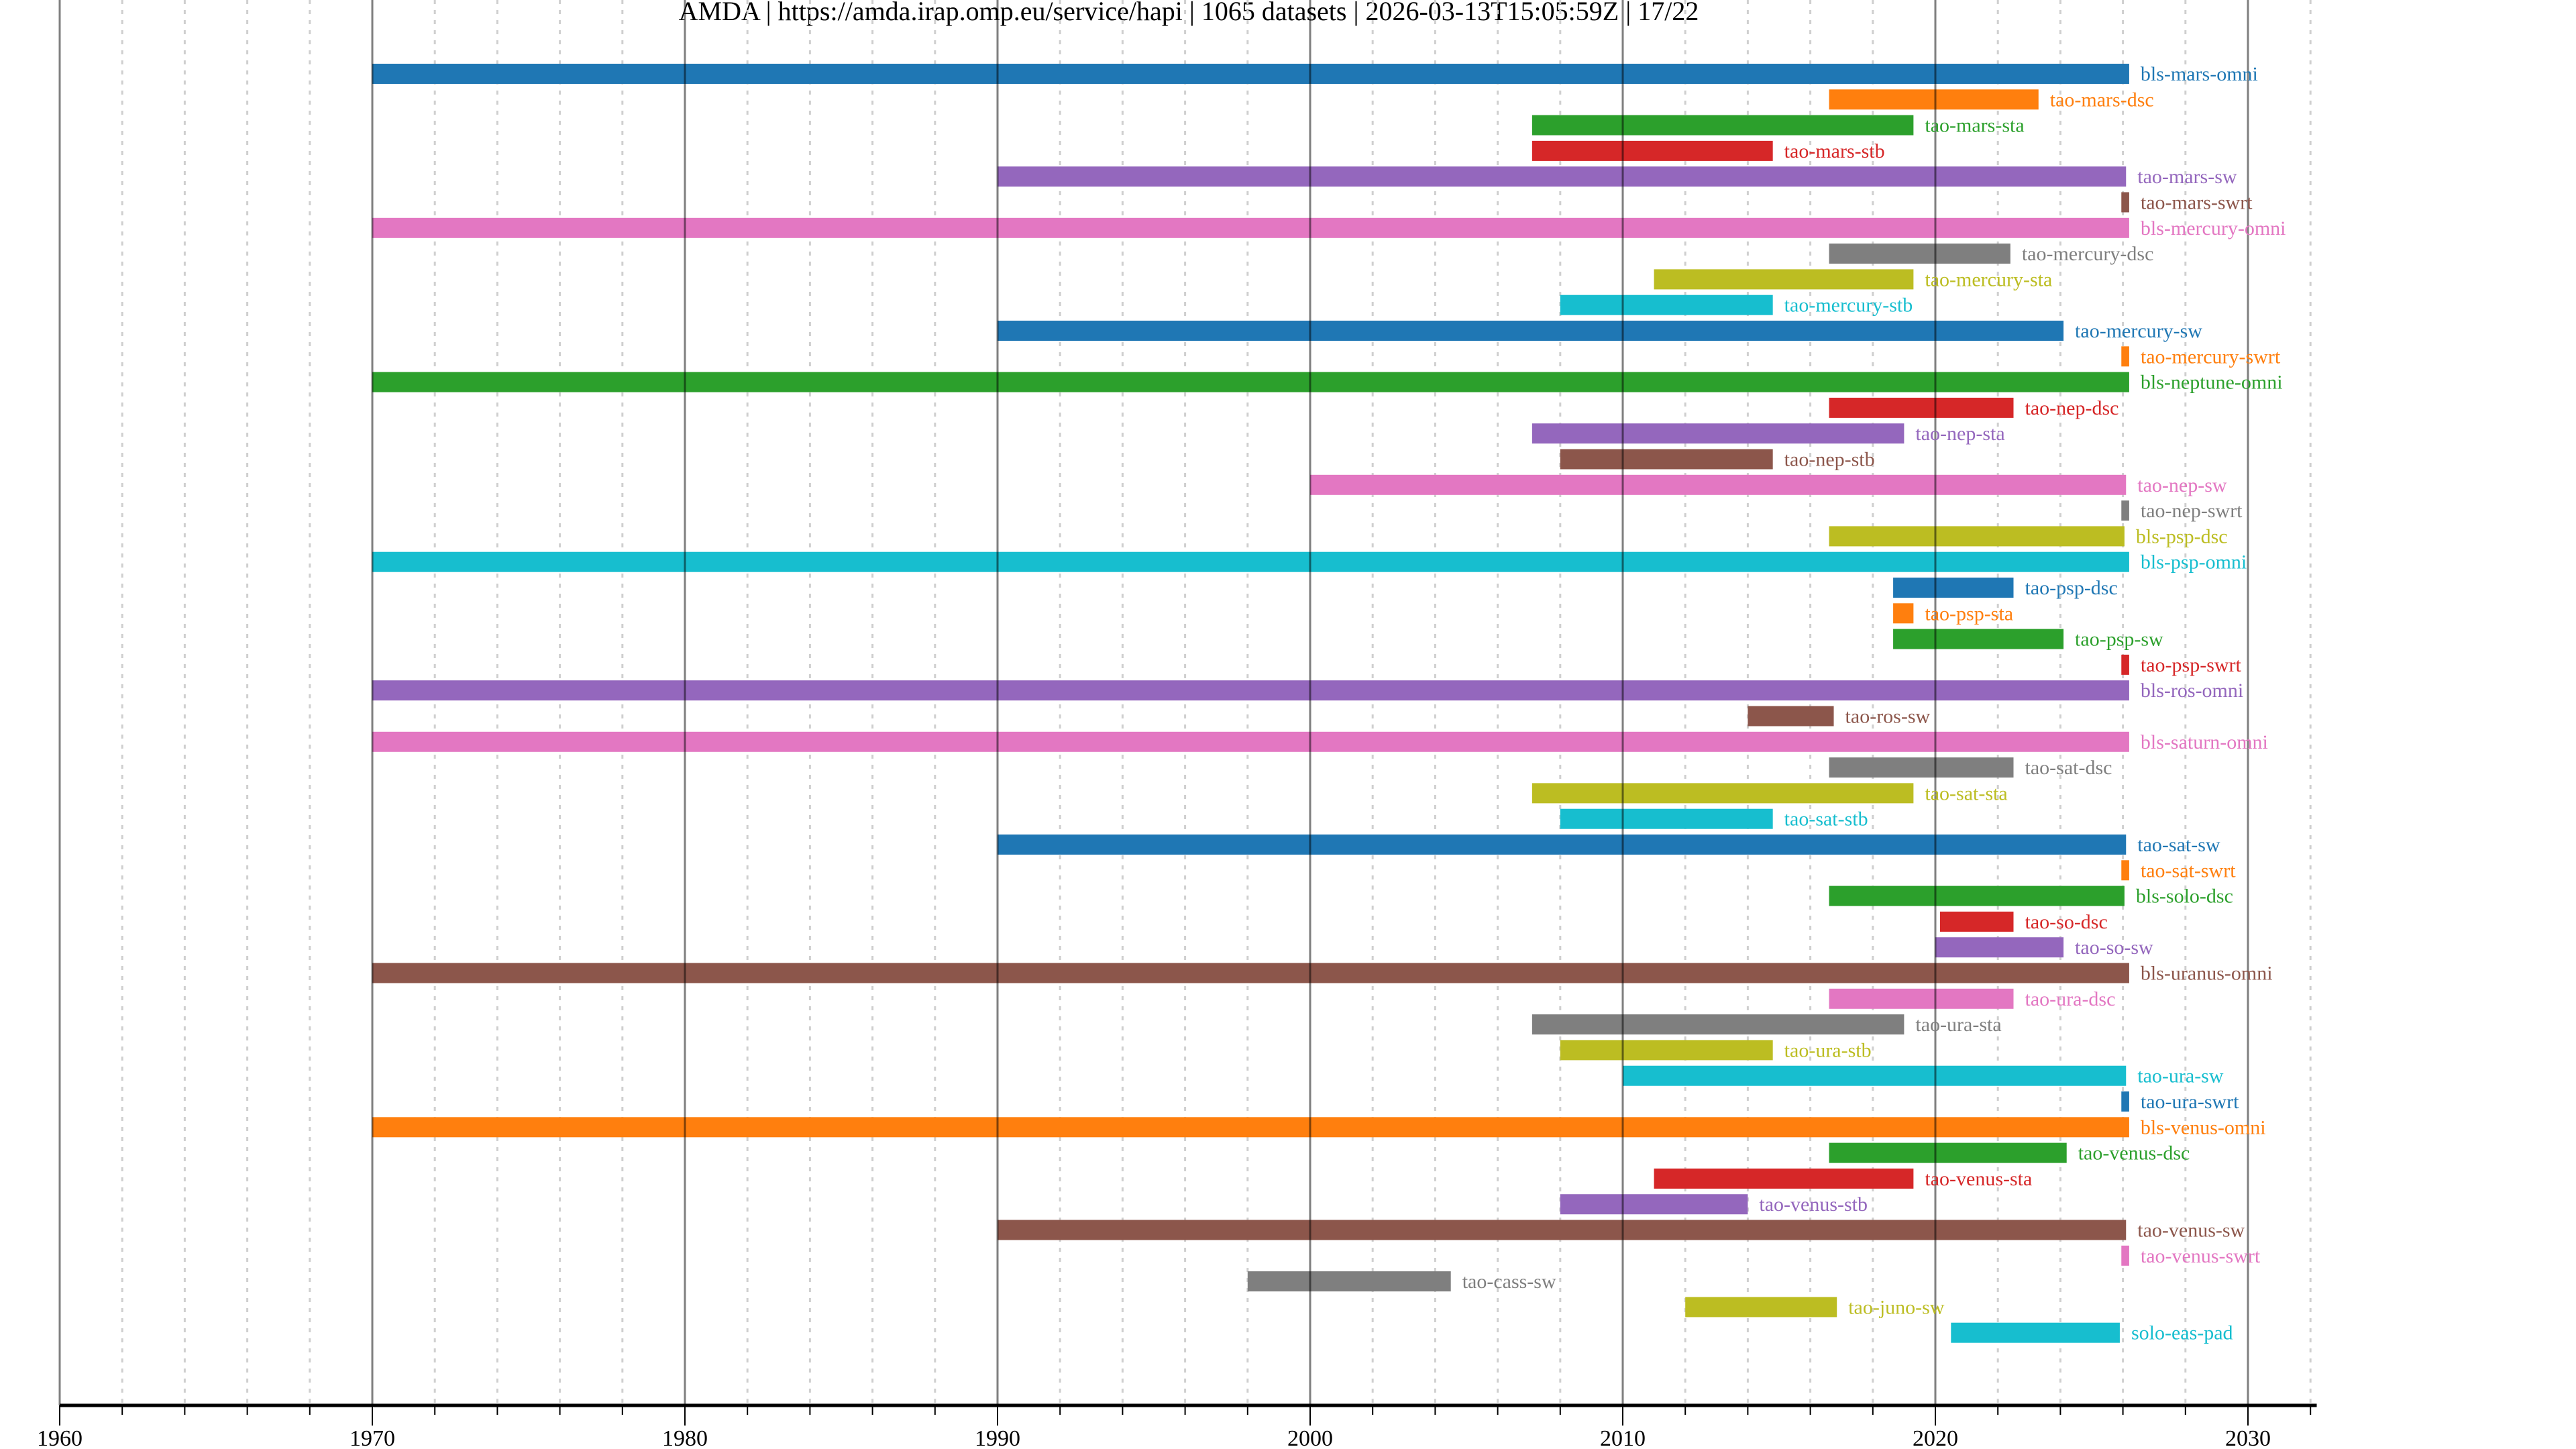 The image size is (2576, 1449). I want to click on bar-label: bls-mars-omni, so click(2199, 74).